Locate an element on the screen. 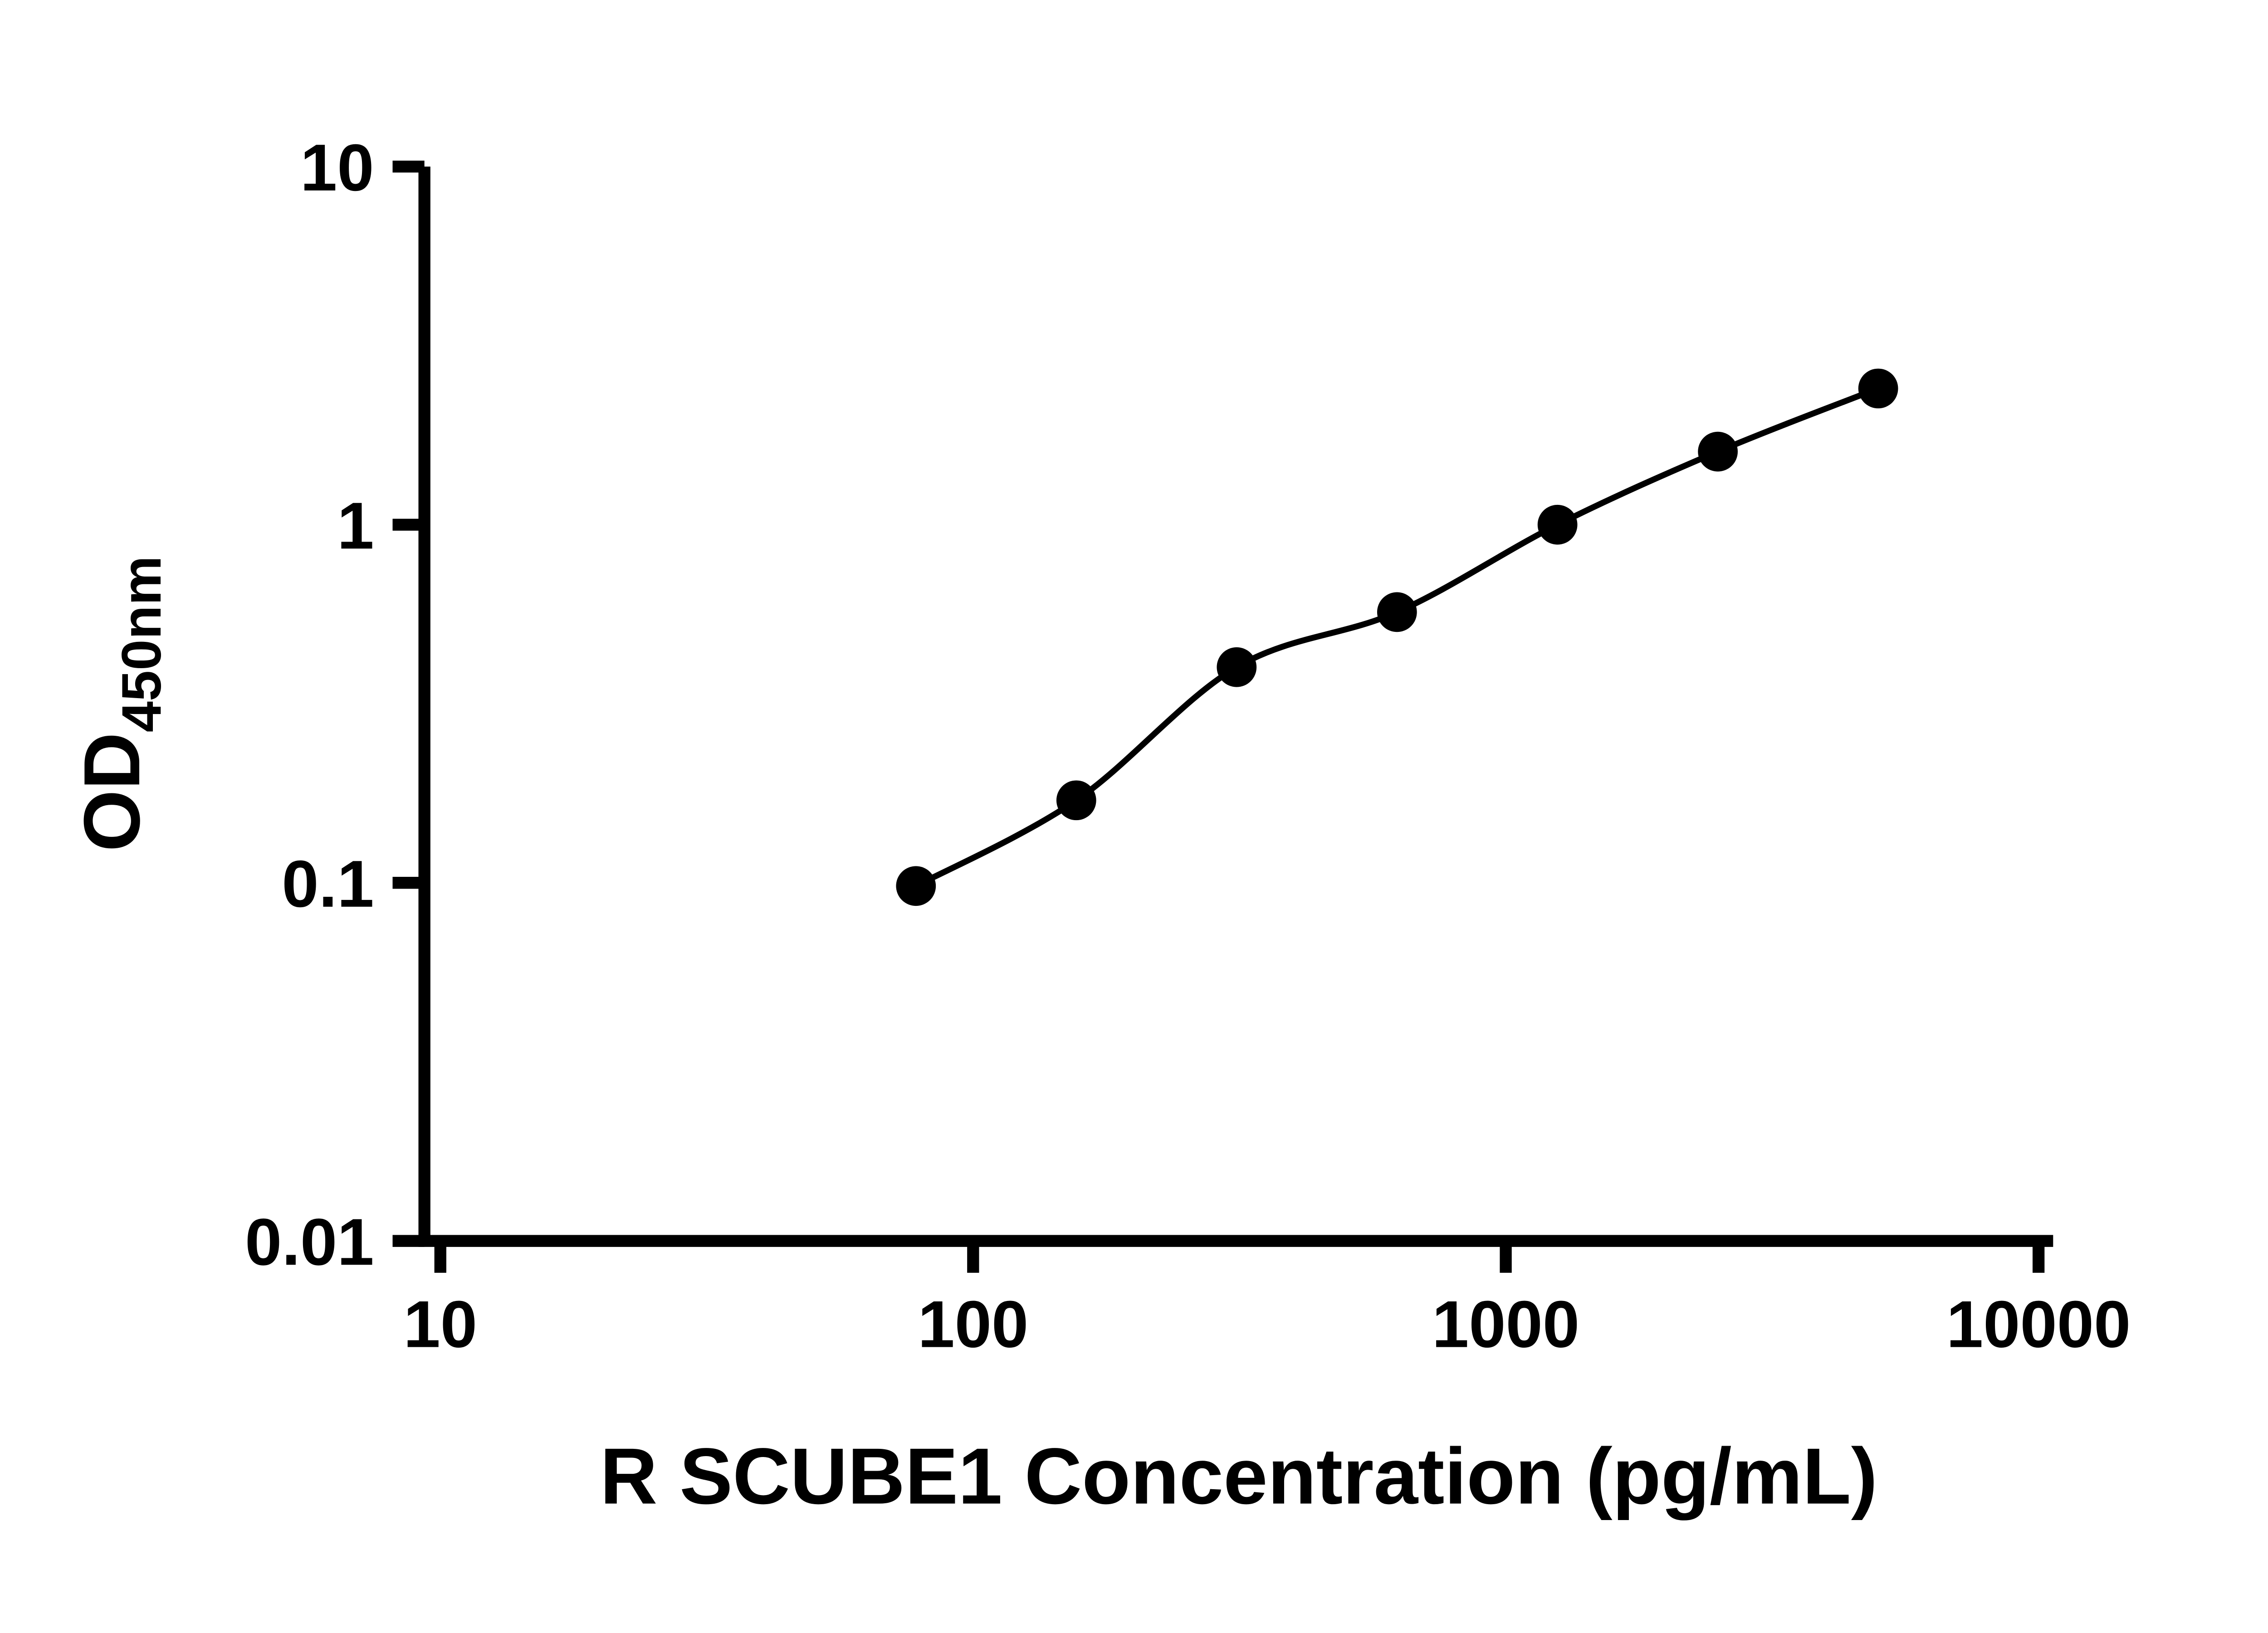 The image size is (2268, 1633). x-tick-label: 1000 is located at coordinates (1505, 1324).